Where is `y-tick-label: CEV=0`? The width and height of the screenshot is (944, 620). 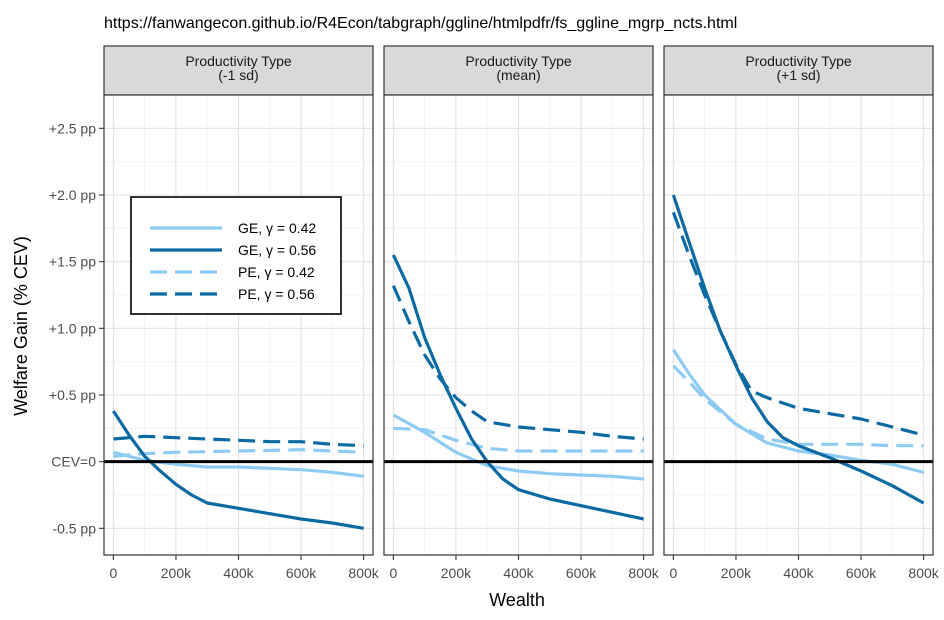 y-tick-label: CEV=0 is located at coordinates (73, 462).